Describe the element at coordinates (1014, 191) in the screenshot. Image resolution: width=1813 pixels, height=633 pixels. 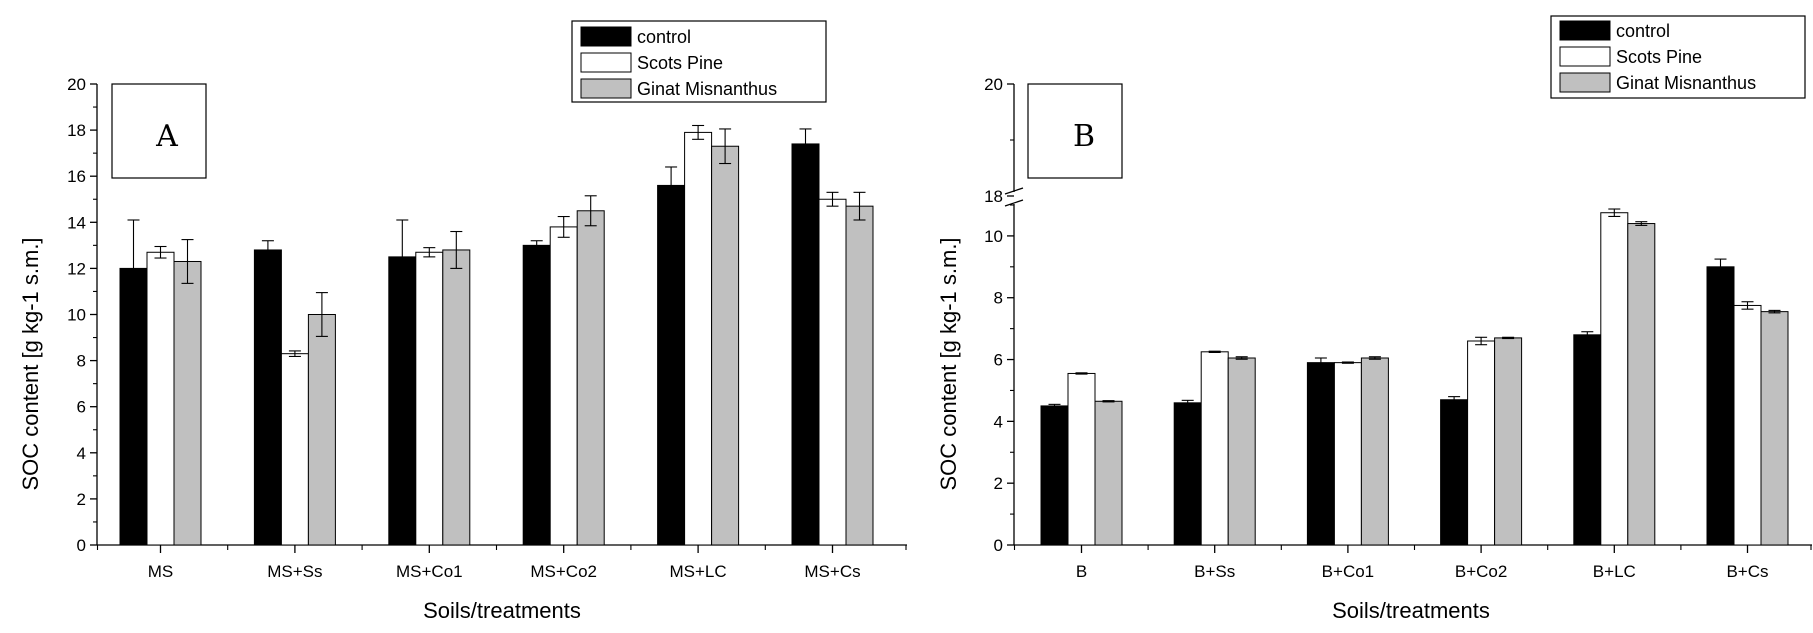
I see `axis-break-stroke-upper` at that location.